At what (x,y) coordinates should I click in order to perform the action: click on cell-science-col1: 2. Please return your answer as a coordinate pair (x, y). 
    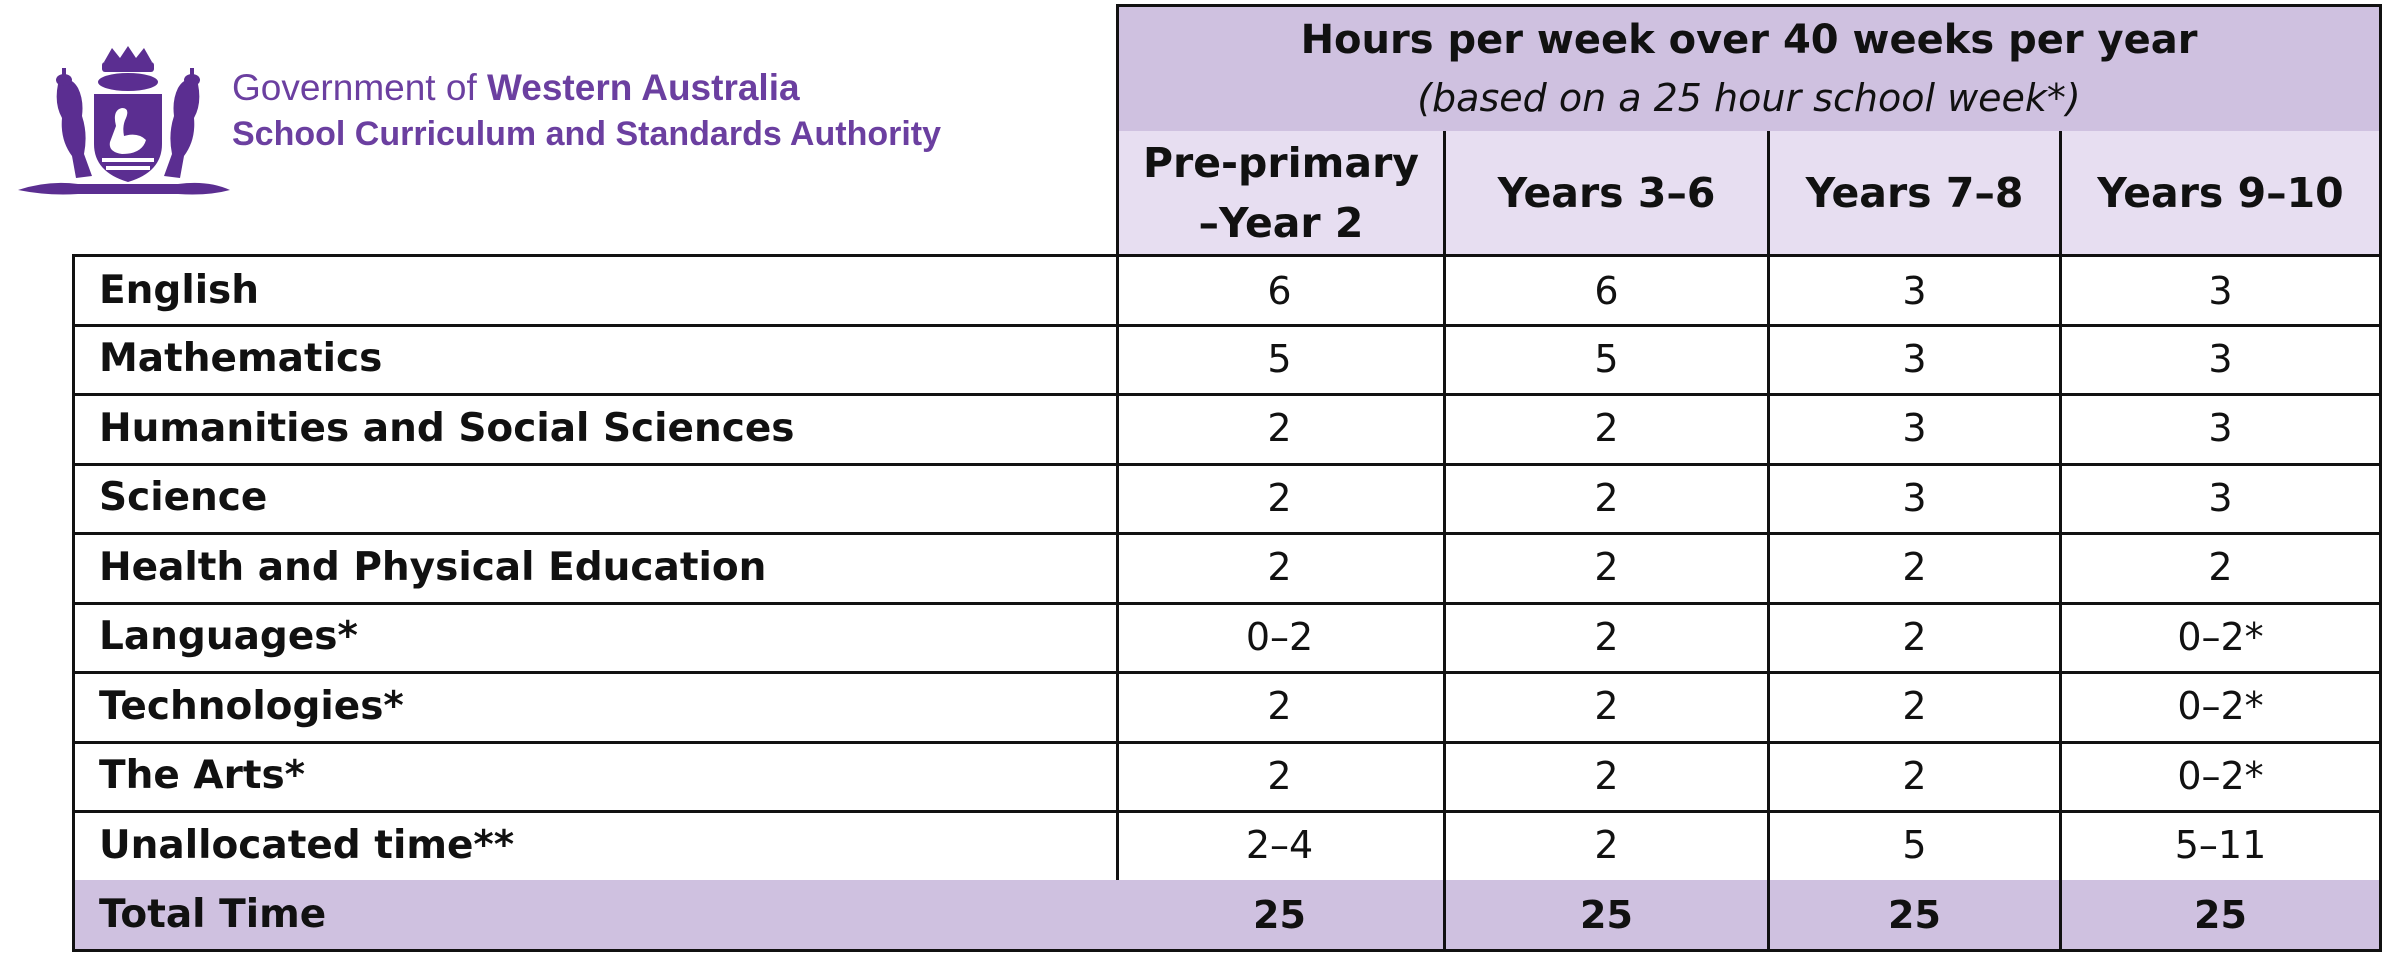
    Looking at the image, I should click on (1281, 499).